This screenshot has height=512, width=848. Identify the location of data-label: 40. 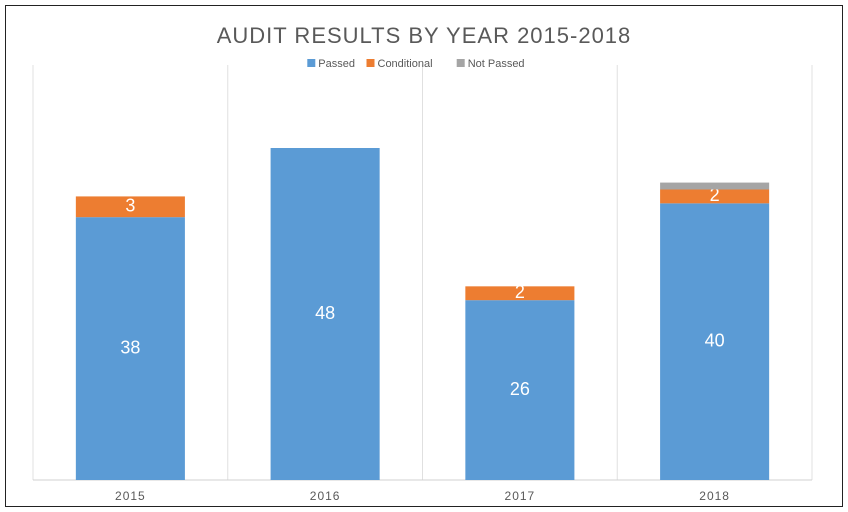
(715, 340).